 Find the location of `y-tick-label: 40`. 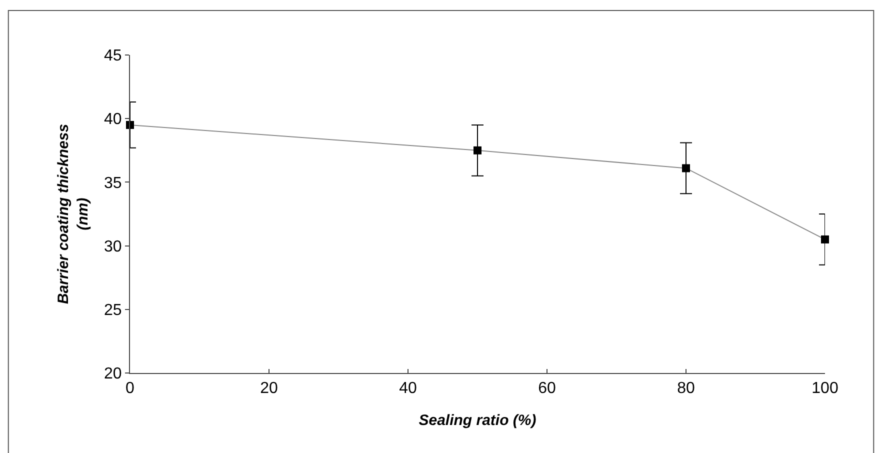

y-tick-label: 40 is located at coordinates (113, 119).